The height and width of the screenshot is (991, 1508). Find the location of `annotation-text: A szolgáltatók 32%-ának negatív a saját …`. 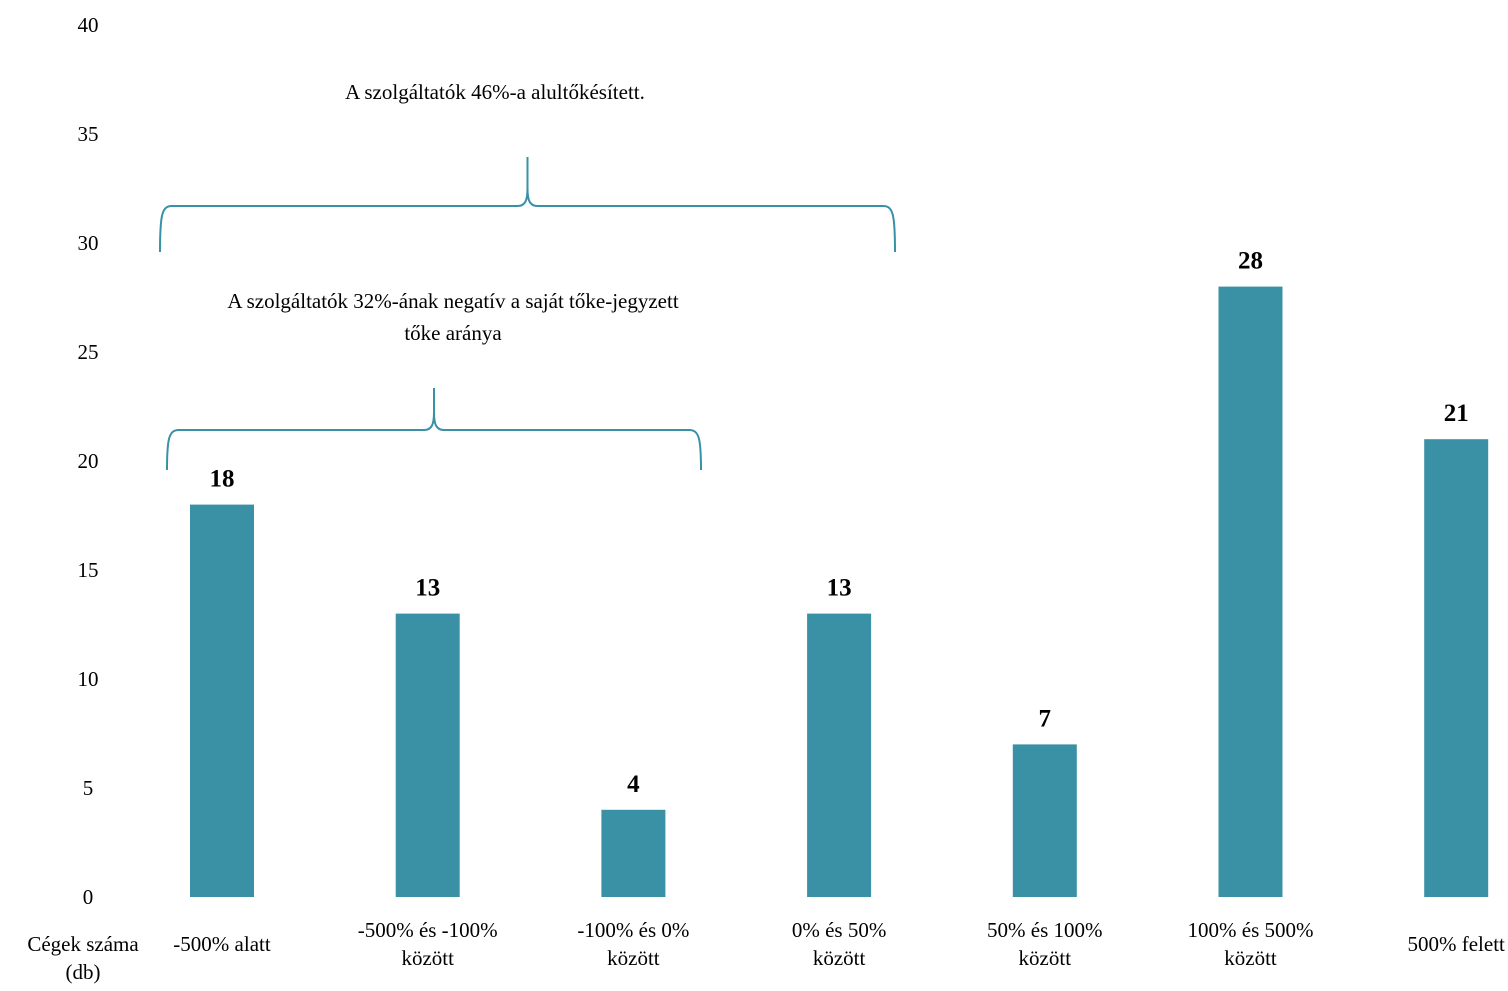

annotation-text: A szolgáltatók 32%-ának negatív a saját … is located at coordinates (453, 301).